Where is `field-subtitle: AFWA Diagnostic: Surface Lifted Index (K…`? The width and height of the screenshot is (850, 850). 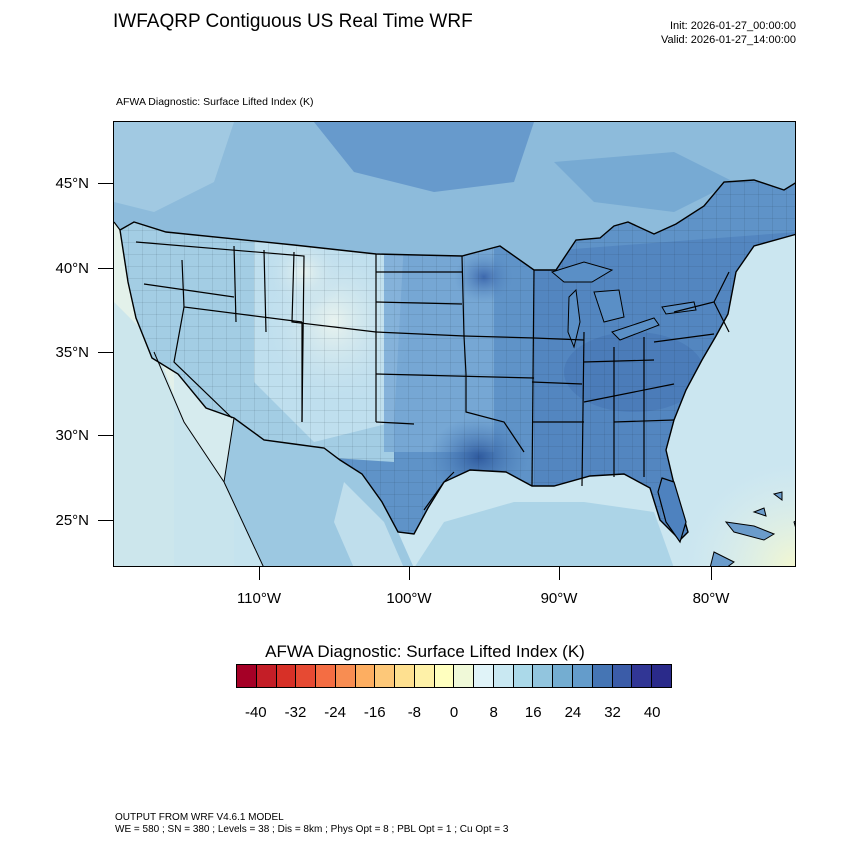
field-subtitle: AFWA Diagnostic: Surface Lifted Index (K… is located at coordinates (215, 102).